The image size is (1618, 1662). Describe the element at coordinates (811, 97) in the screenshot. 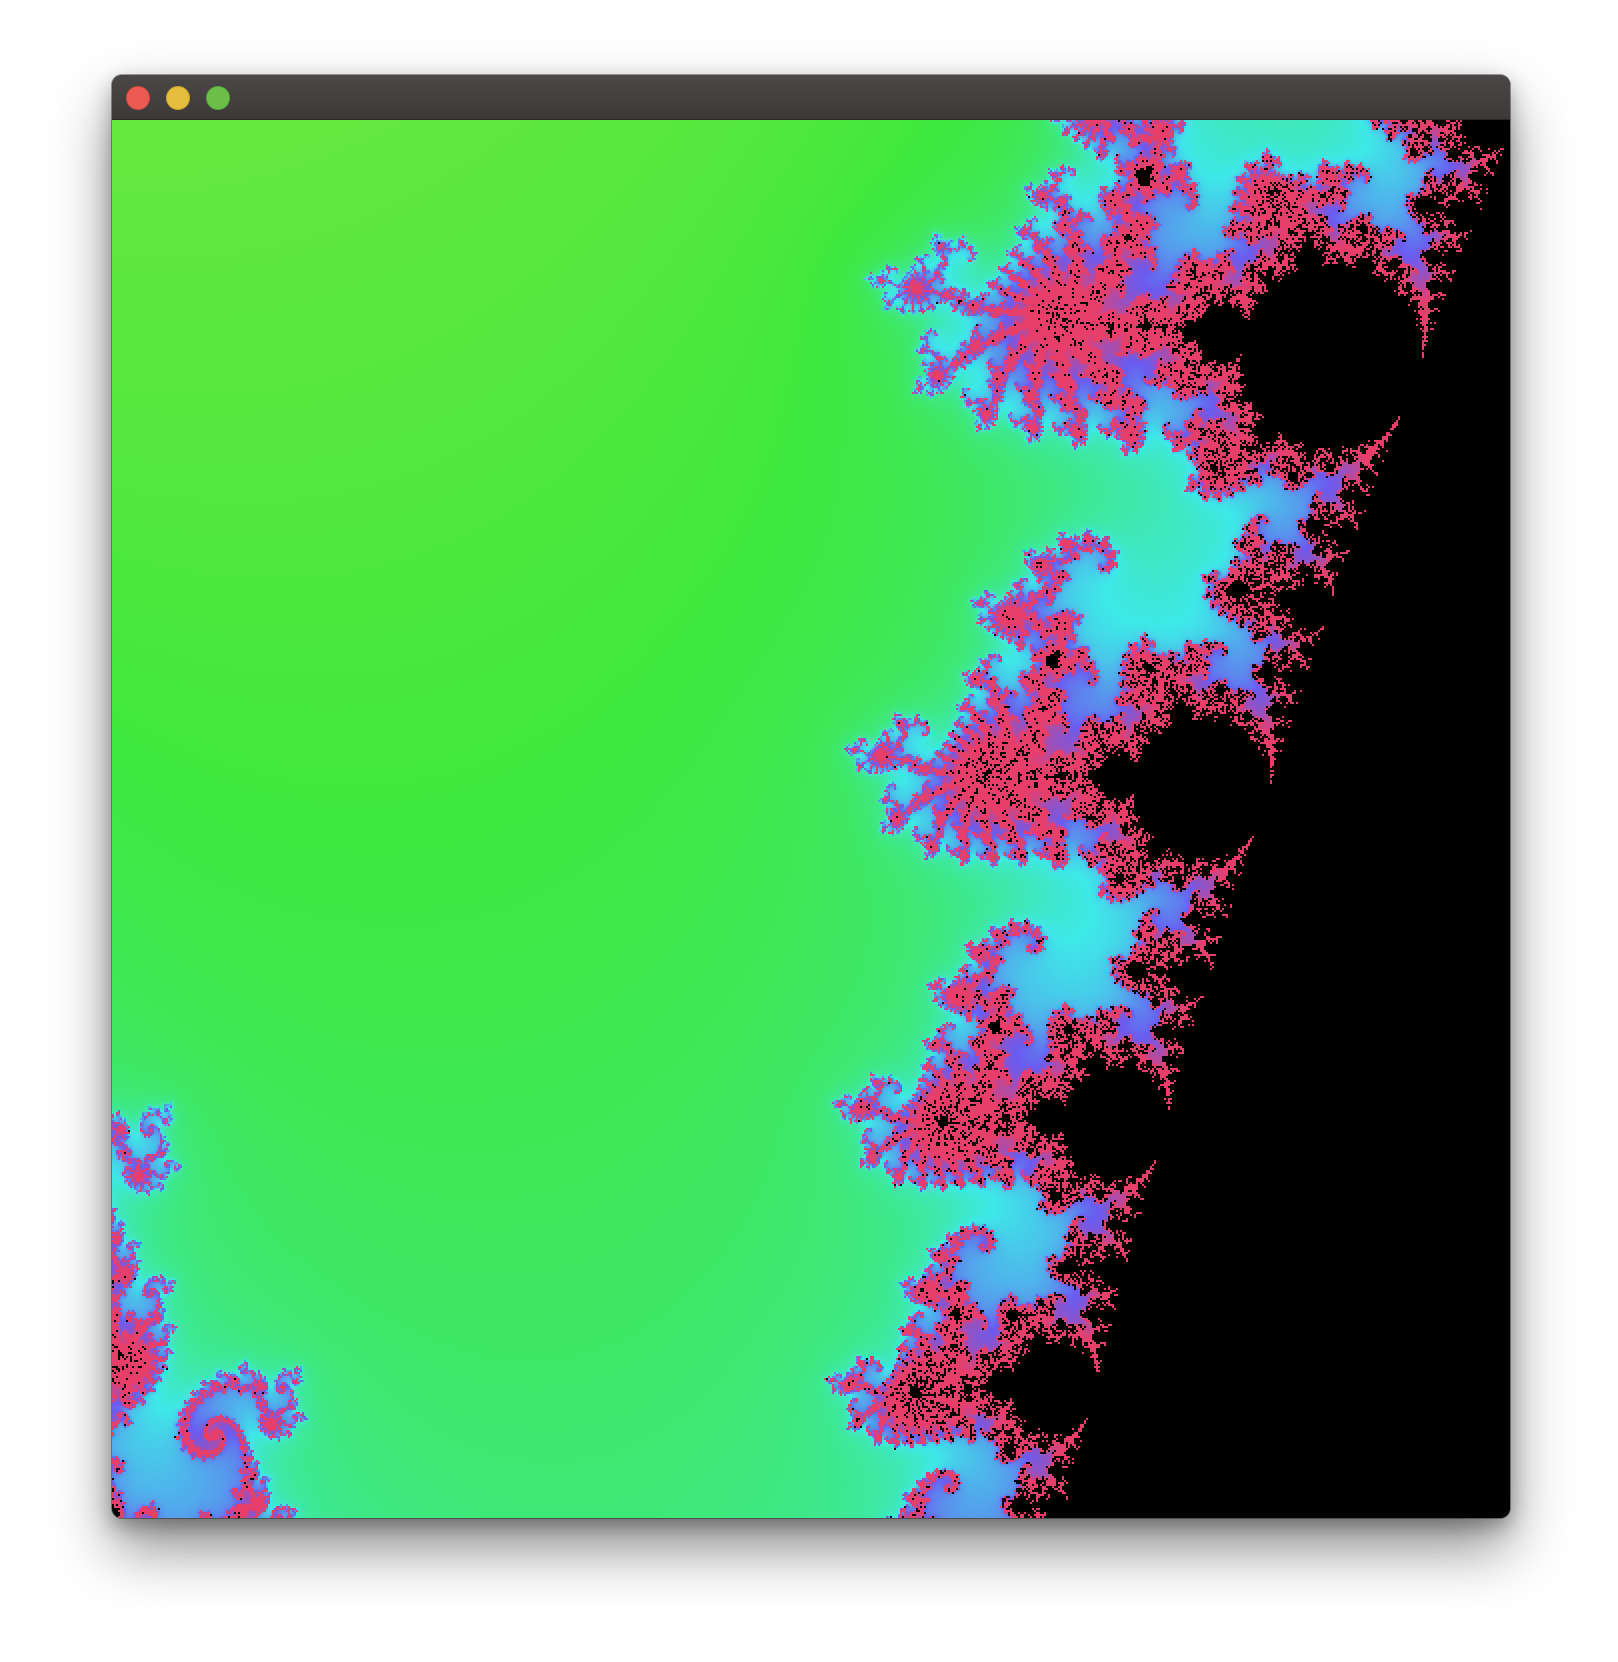

I see `window-titlebar` at that location.